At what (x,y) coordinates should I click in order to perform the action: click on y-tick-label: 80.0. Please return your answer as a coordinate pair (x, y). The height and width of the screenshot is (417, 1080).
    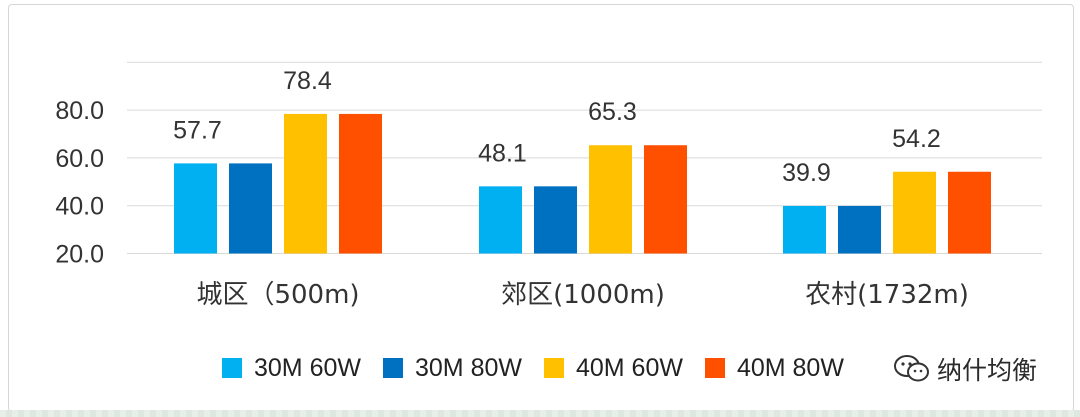
    Looking at the image, I should click on (79, 111).